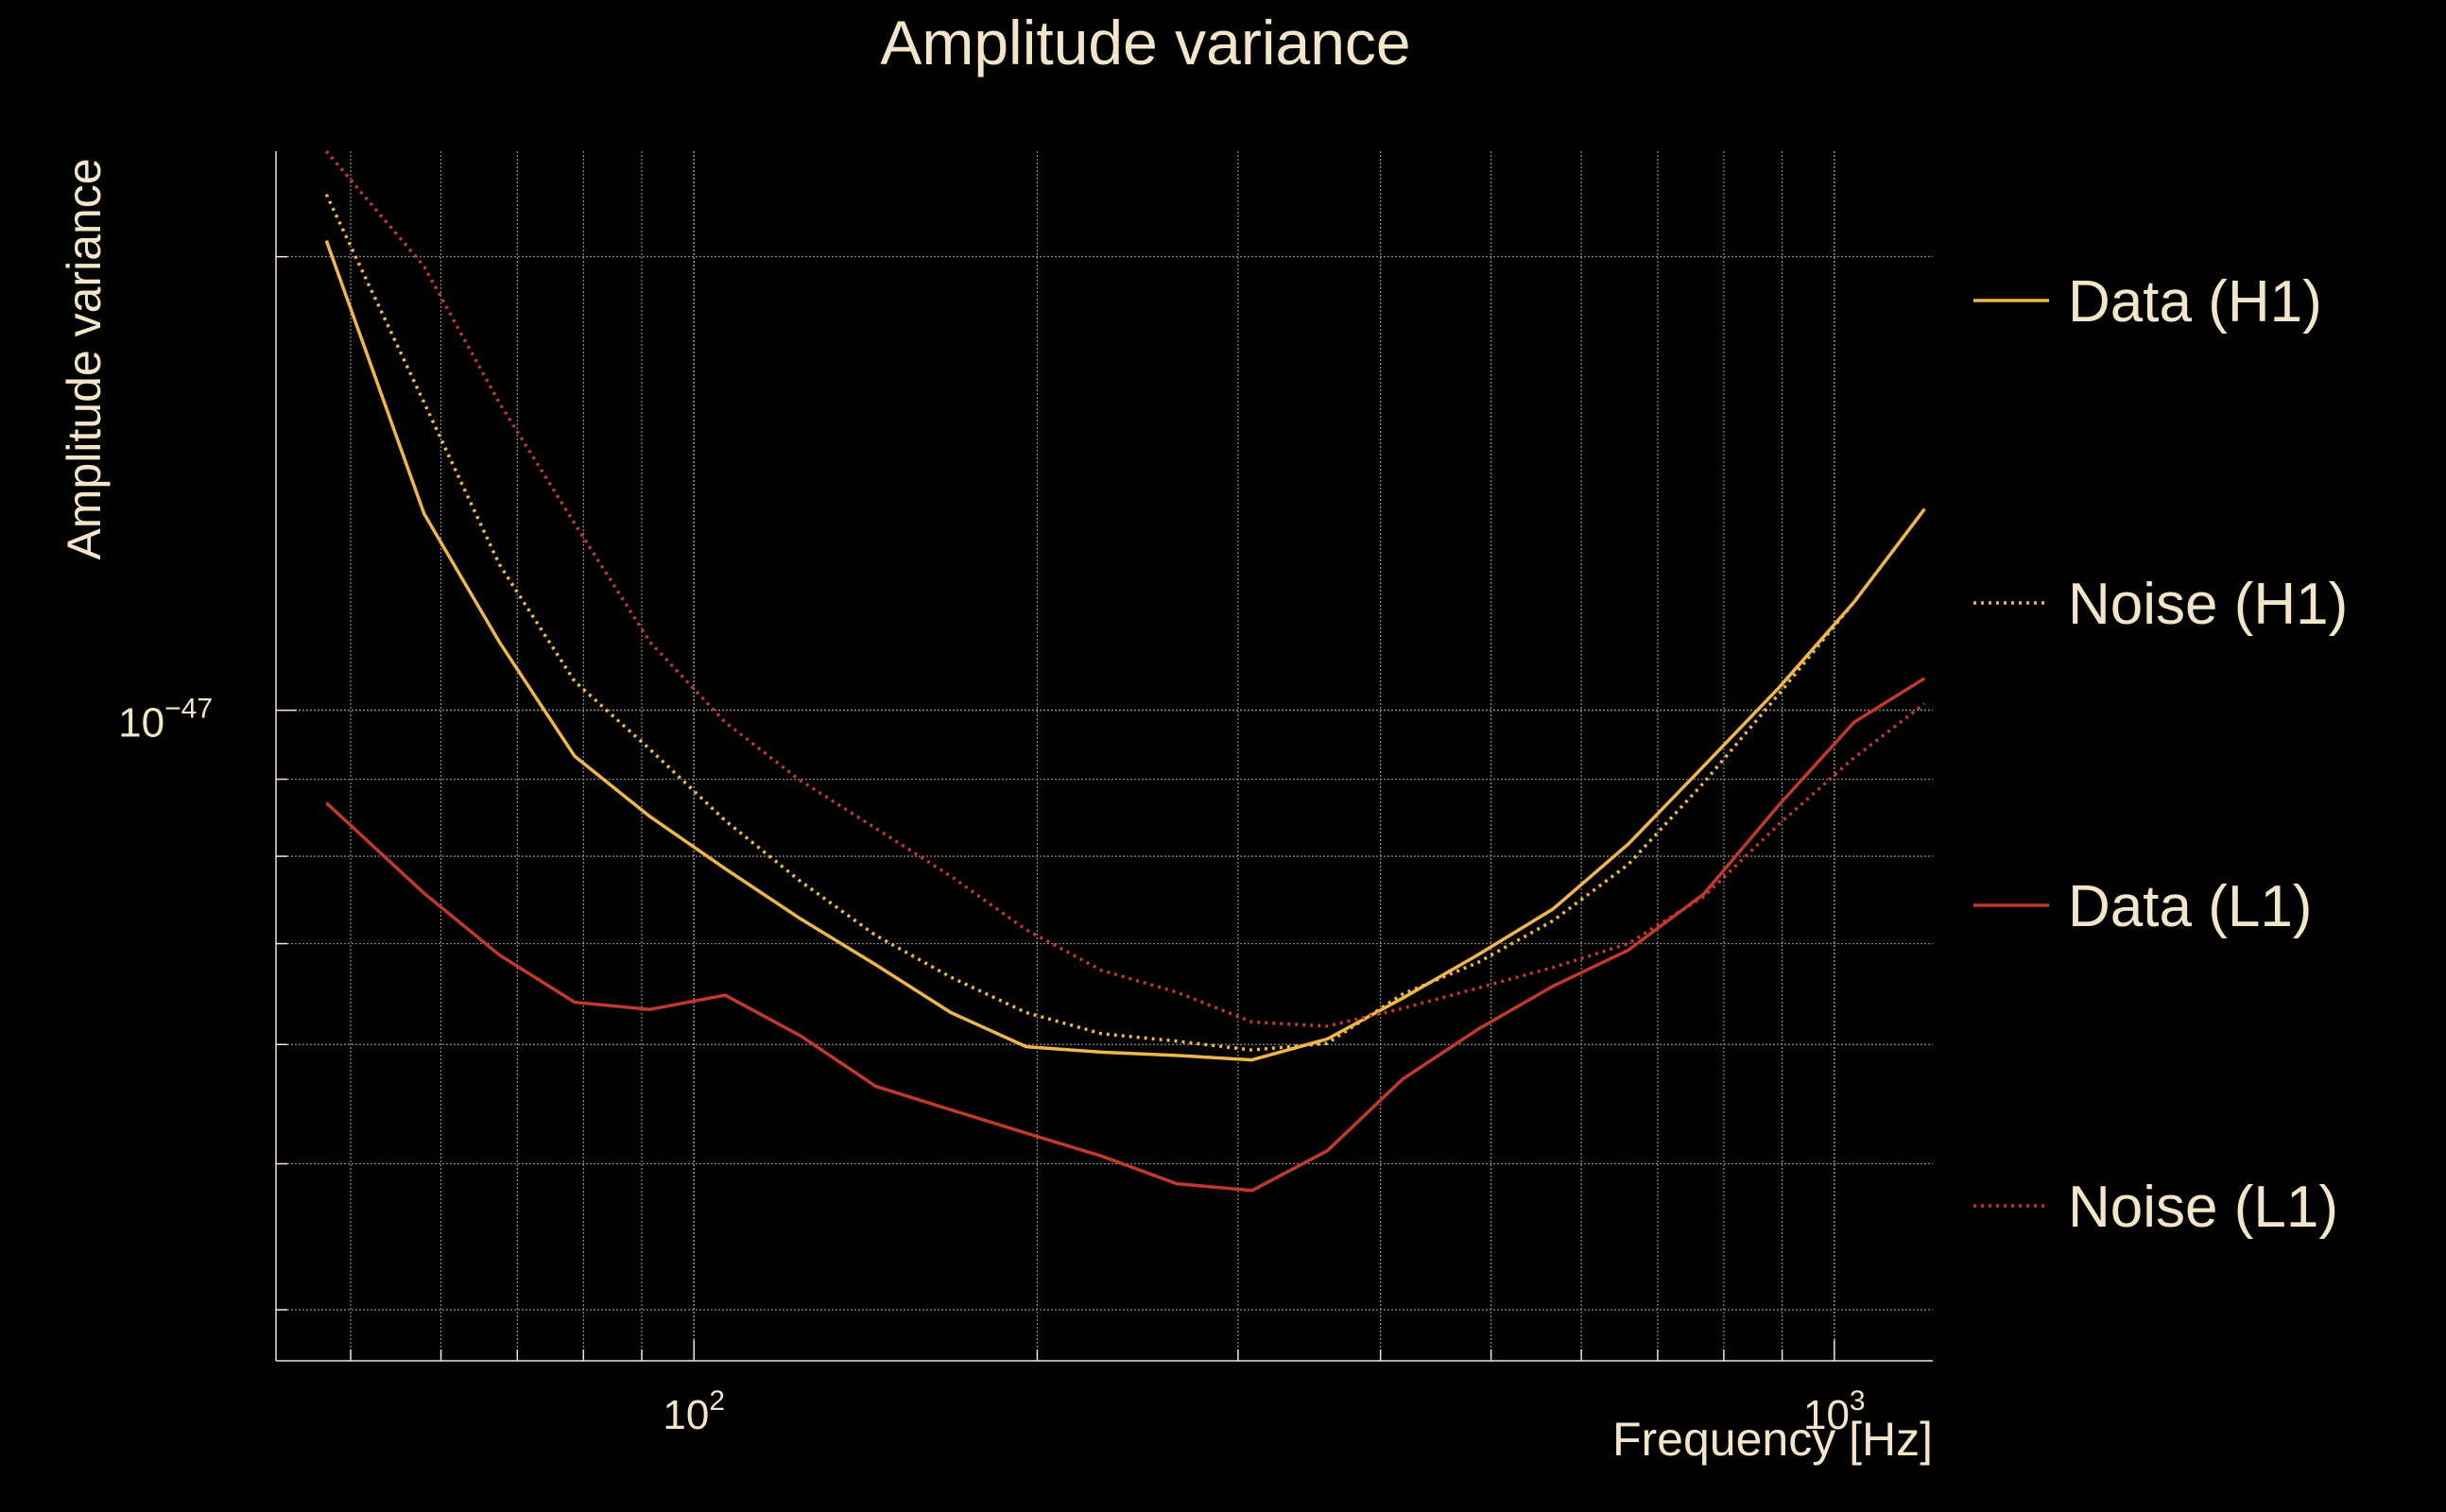 The height and width of the screenshot is (1512, 2446). What do you see at coordinates (2203, 1207) in the screenshot?
I see `legend-label: Noise (L1)` at bounding box center [2203, 1207].